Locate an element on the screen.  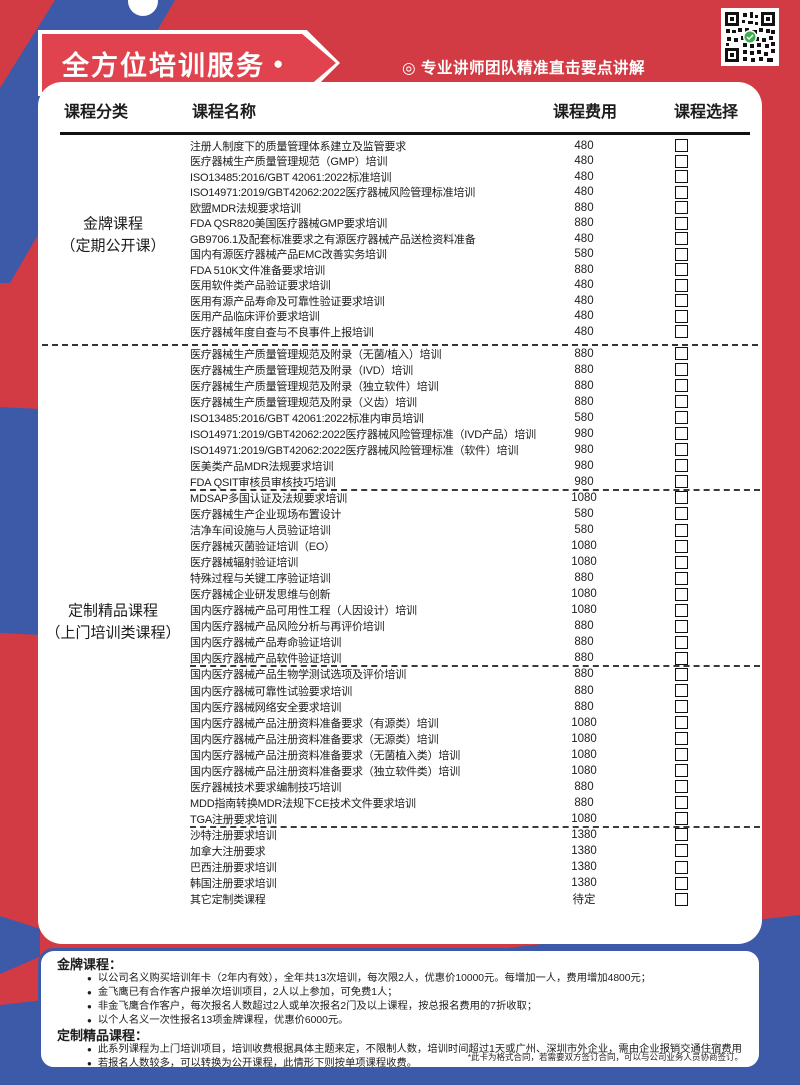
page-title: 全方位培训服务 is located at coordinates (163, 65).